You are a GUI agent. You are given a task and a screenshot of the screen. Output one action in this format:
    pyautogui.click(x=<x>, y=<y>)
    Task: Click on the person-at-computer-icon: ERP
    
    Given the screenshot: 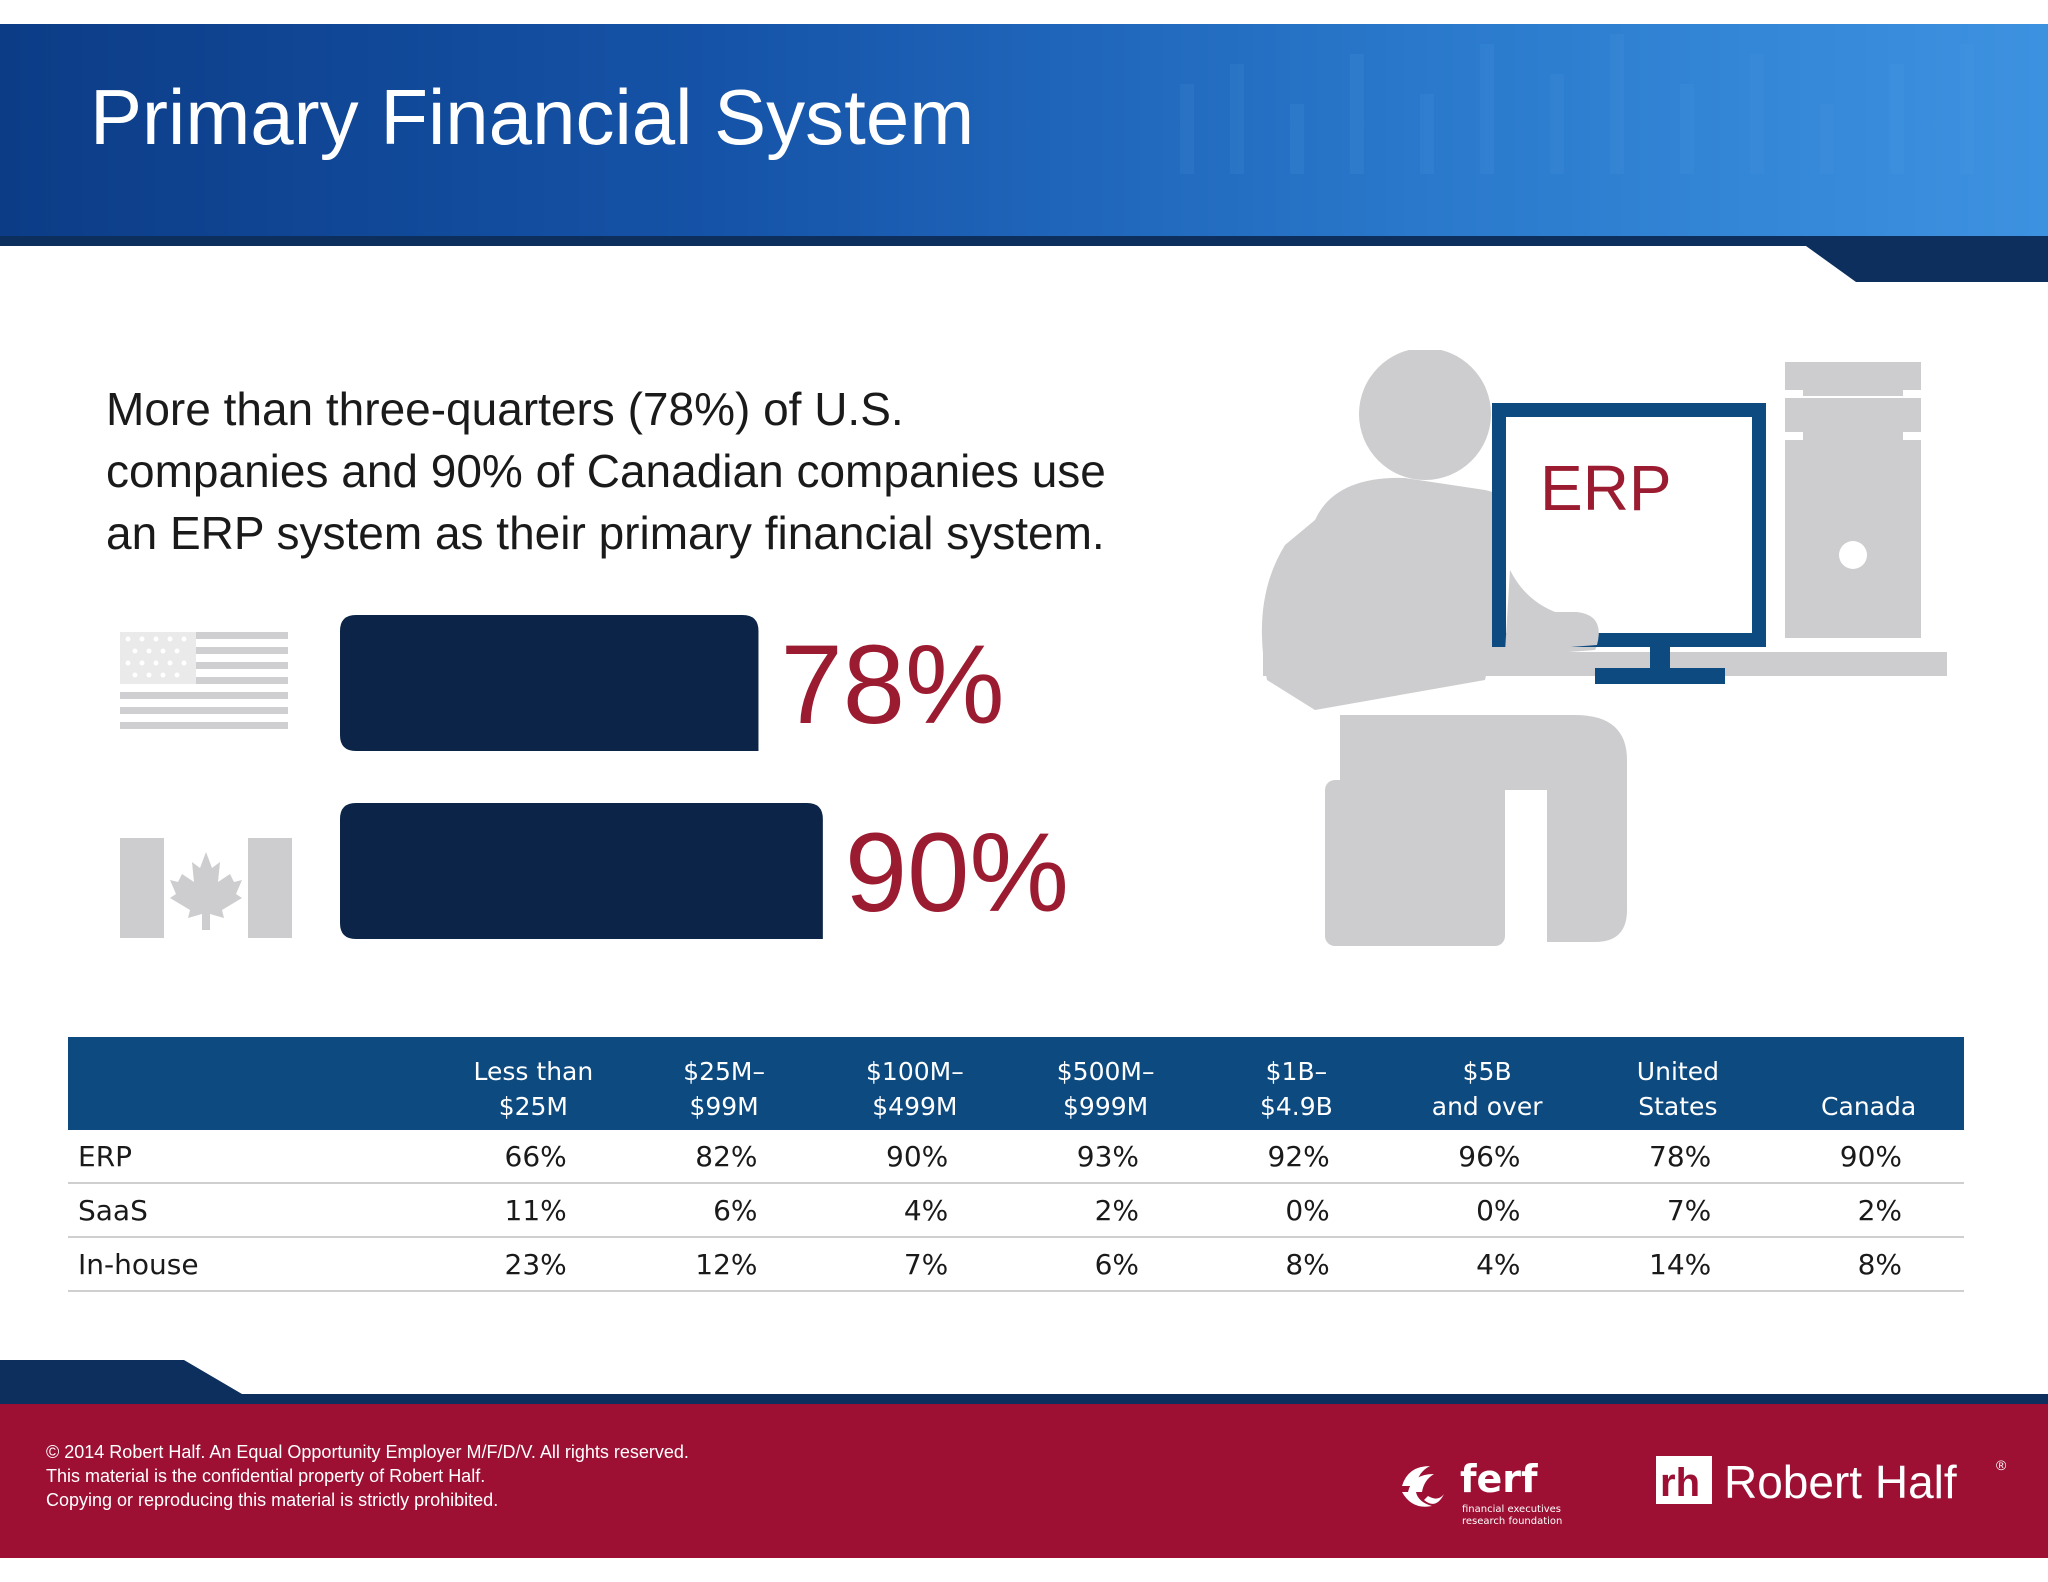 What is the action you would take?
    pyautogui.click(x=1604, y=648)
    